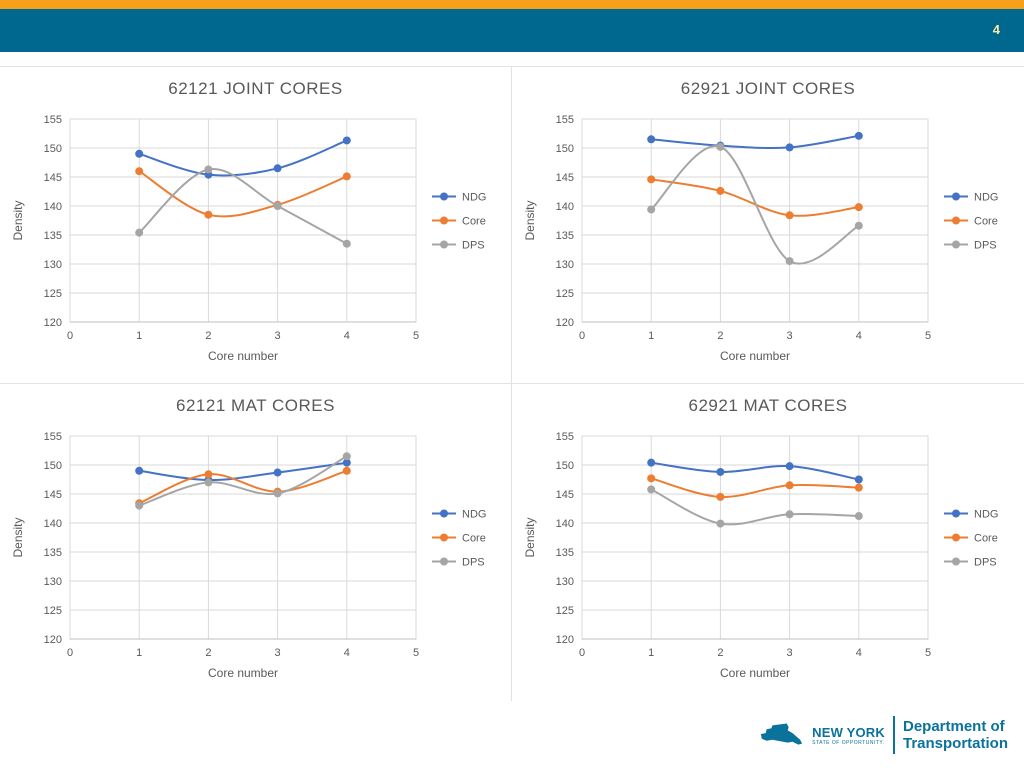 Image resolution: width=1024 pixels, height=768 pixels. Describe the element at coordinates (996, 29) in the screenshot. I see `slide-number: 4` at that location.